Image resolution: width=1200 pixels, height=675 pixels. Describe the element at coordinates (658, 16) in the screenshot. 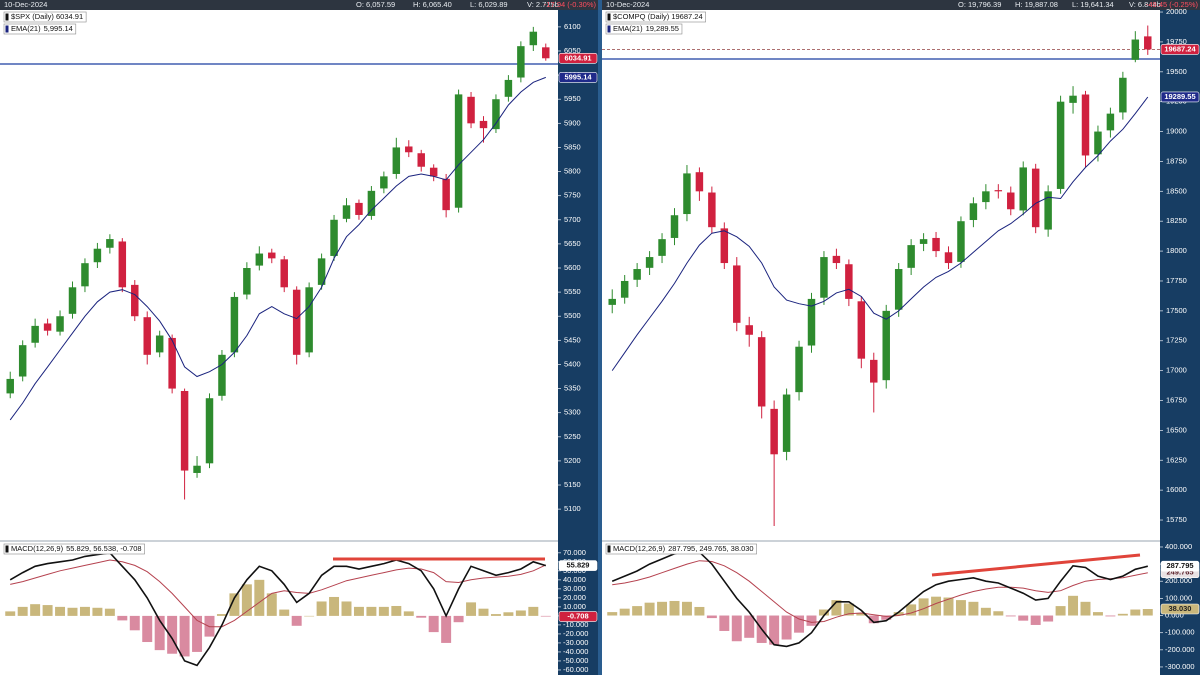

I see `legend-text: $COMPQ (Daily) 19687.24` at that location.